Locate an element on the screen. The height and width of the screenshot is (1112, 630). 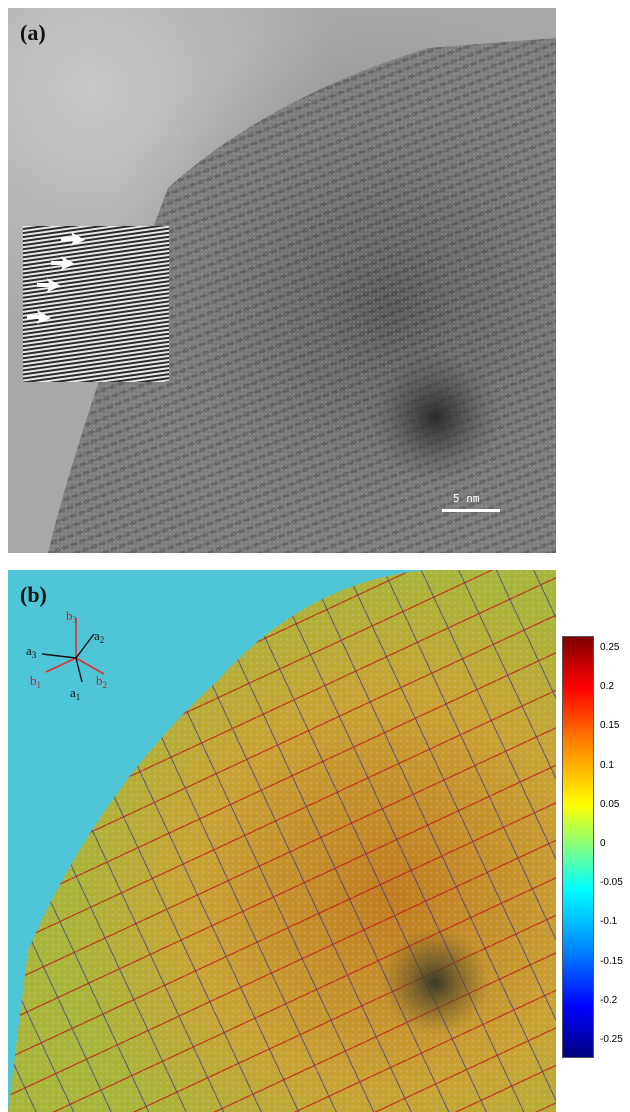
colorbar-tick-label: -0.05 is located at coordinates (611, 883).